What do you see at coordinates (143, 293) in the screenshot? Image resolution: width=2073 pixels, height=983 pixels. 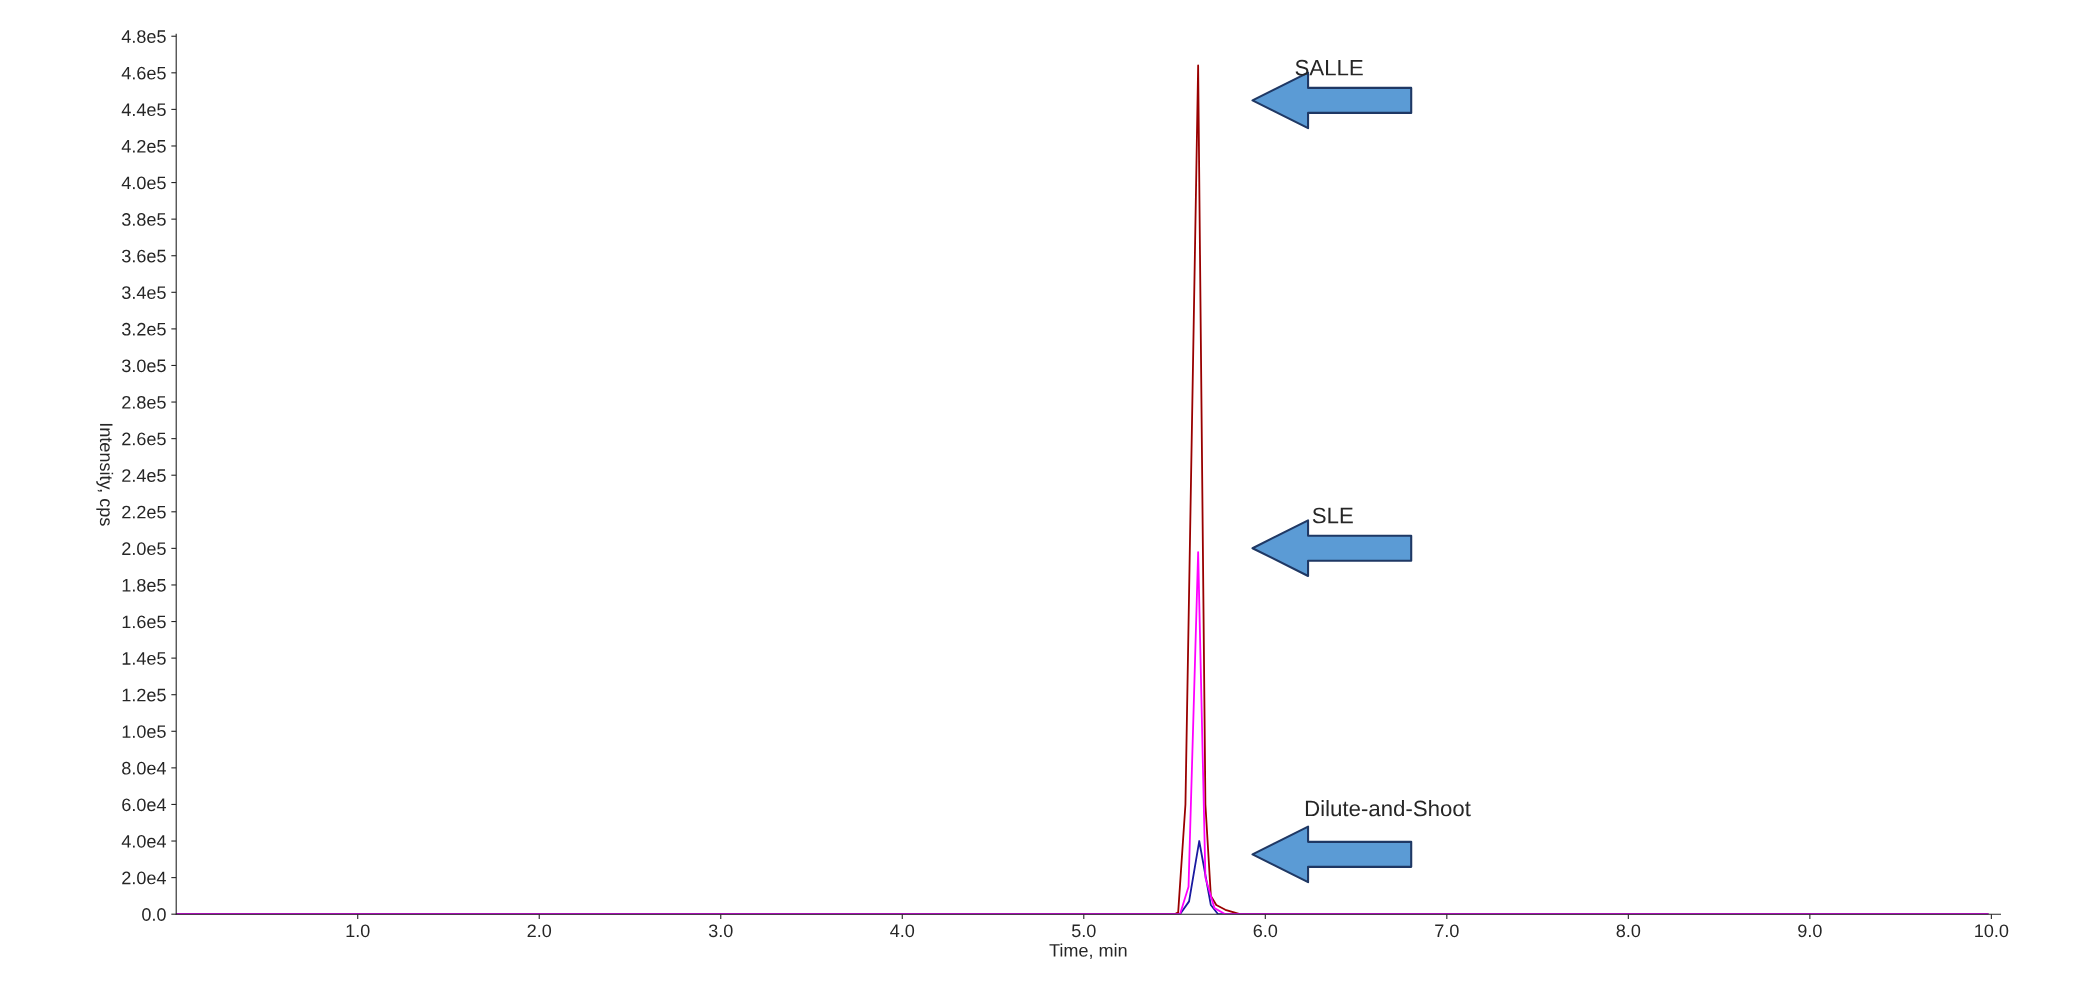 I see `y-tick-label: 3.4e5` at bounding box center [143, 293].